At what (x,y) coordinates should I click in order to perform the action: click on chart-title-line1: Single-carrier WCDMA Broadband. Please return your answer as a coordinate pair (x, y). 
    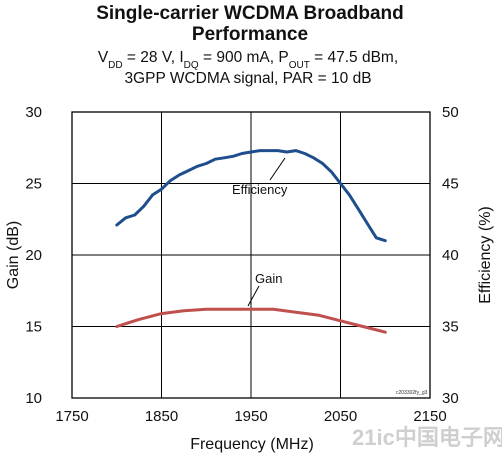
    Looking at the image, I should click on (250, 13).